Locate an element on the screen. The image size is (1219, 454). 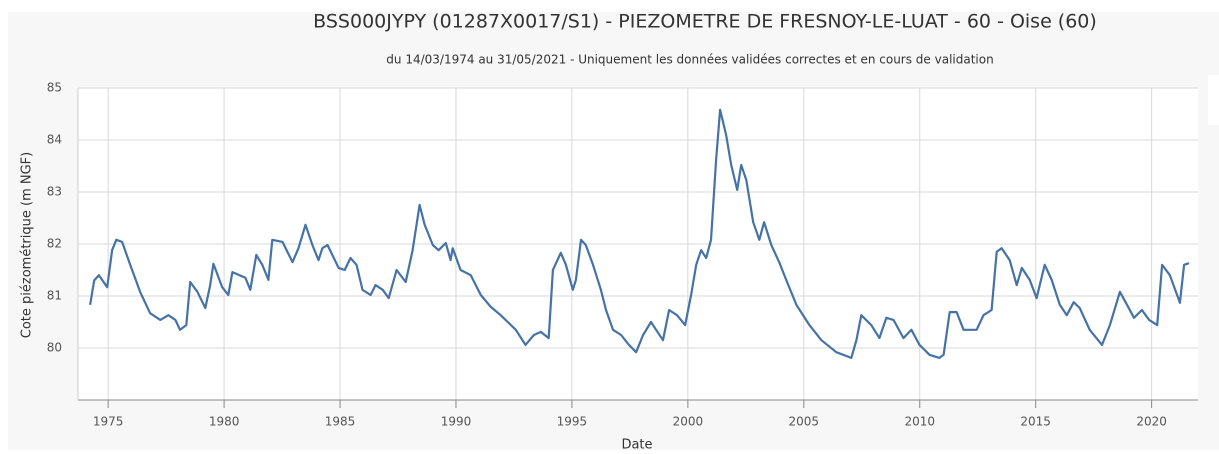
y-tick-label: 85 is located at coordinates (54, 88).